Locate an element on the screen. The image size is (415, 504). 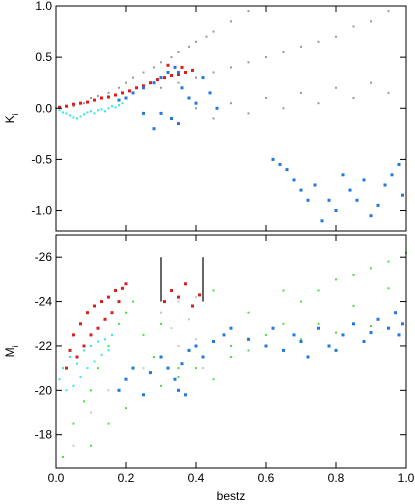
y-tick-label: 0.0 is located at coordinates (43, 108).